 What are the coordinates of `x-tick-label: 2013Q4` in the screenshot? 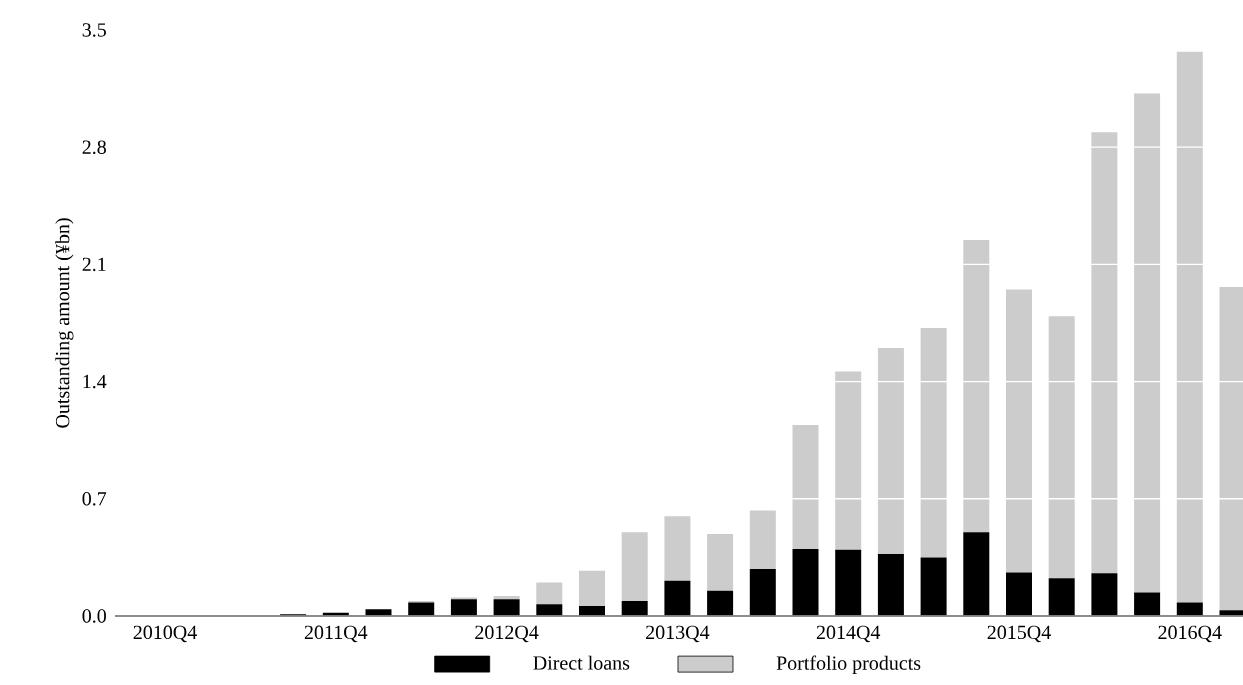 It's located at (678, 634).